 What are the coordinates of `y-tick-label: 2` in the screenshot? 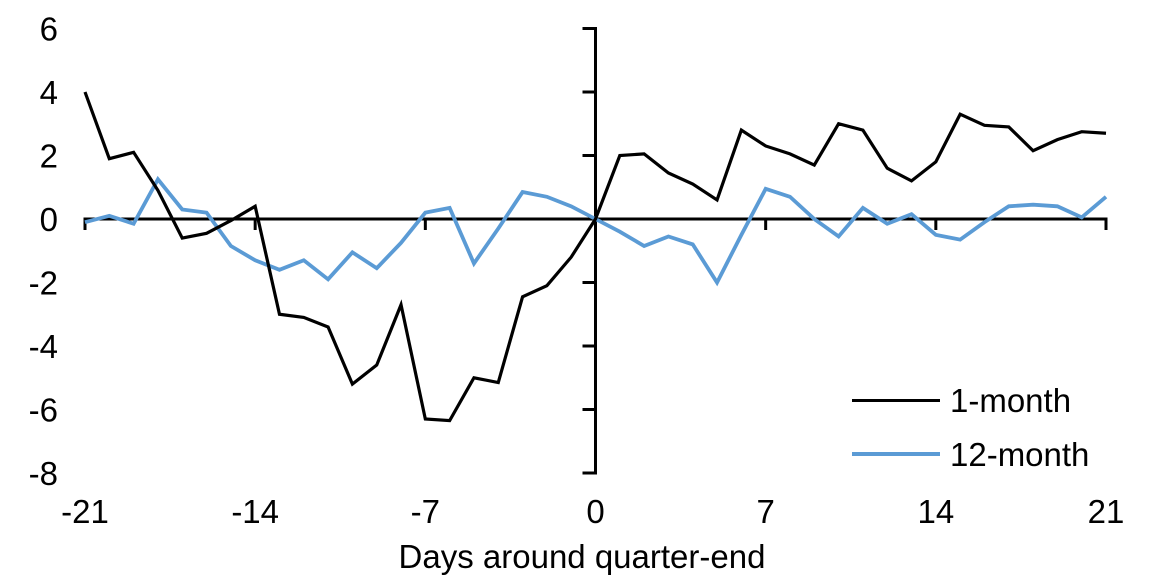 It's located at (49, 156).